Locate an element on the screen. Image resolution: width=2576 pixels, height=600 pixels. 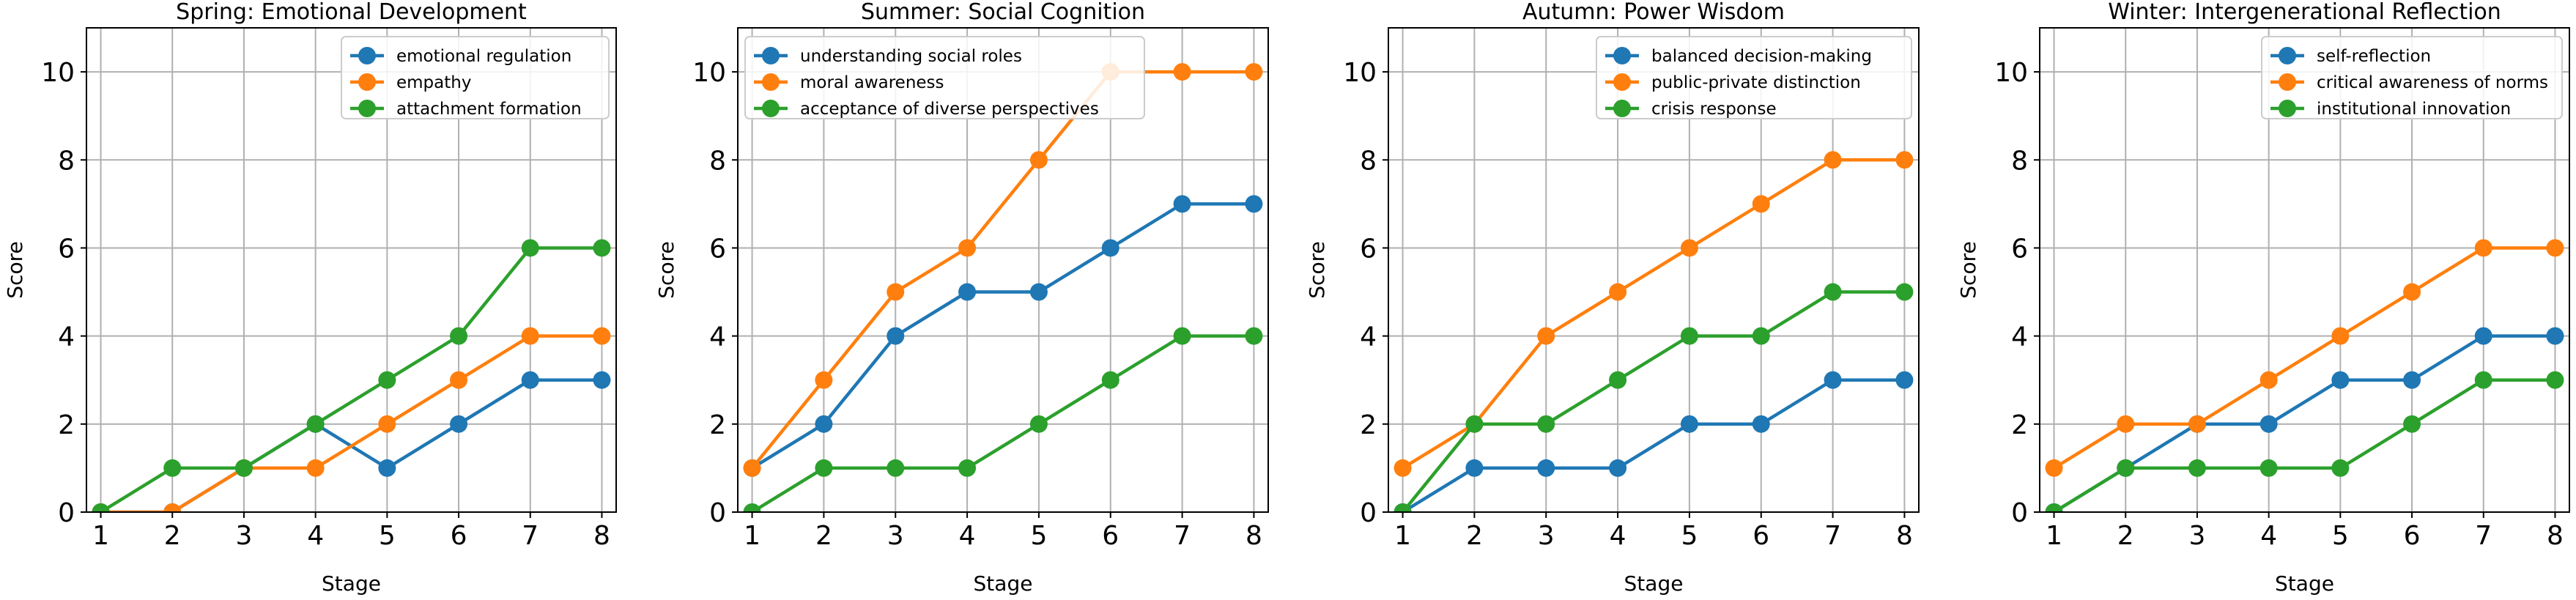
x-tick-label: 2 is located at coordinates (172, 536).